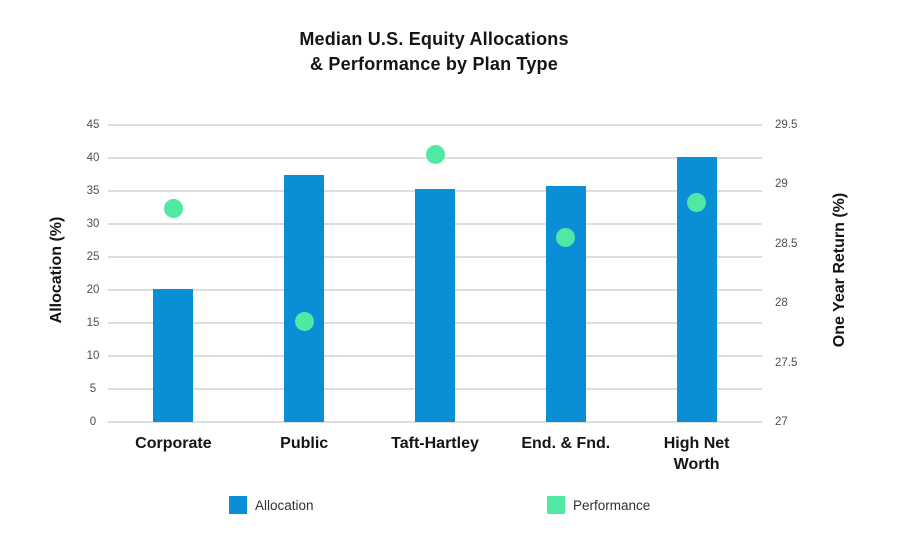  I want to click on x-label-public: Public, so click(304, 443).